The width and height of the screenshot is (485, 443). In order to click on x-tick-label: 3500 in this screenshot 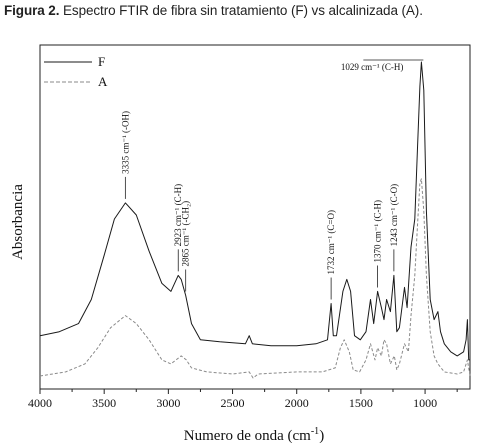, I will do `click(104, 403)`.